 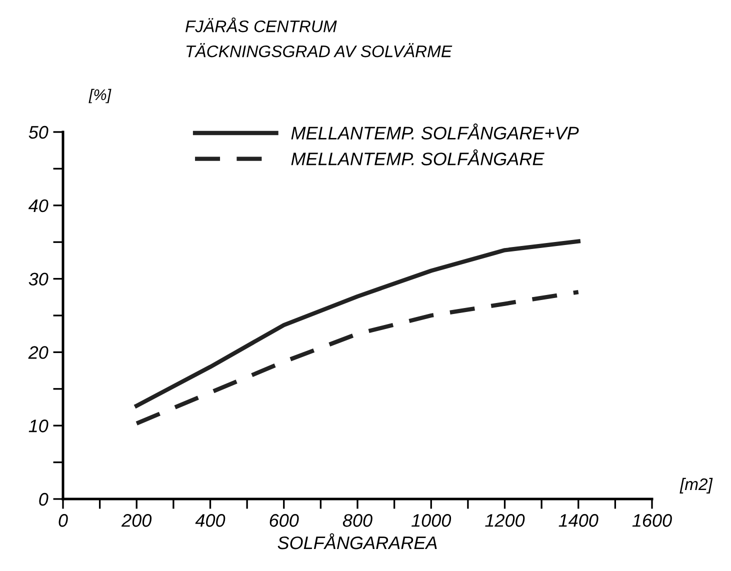 I want to click on y-tick-label: 50, so click(x=38, y=132).